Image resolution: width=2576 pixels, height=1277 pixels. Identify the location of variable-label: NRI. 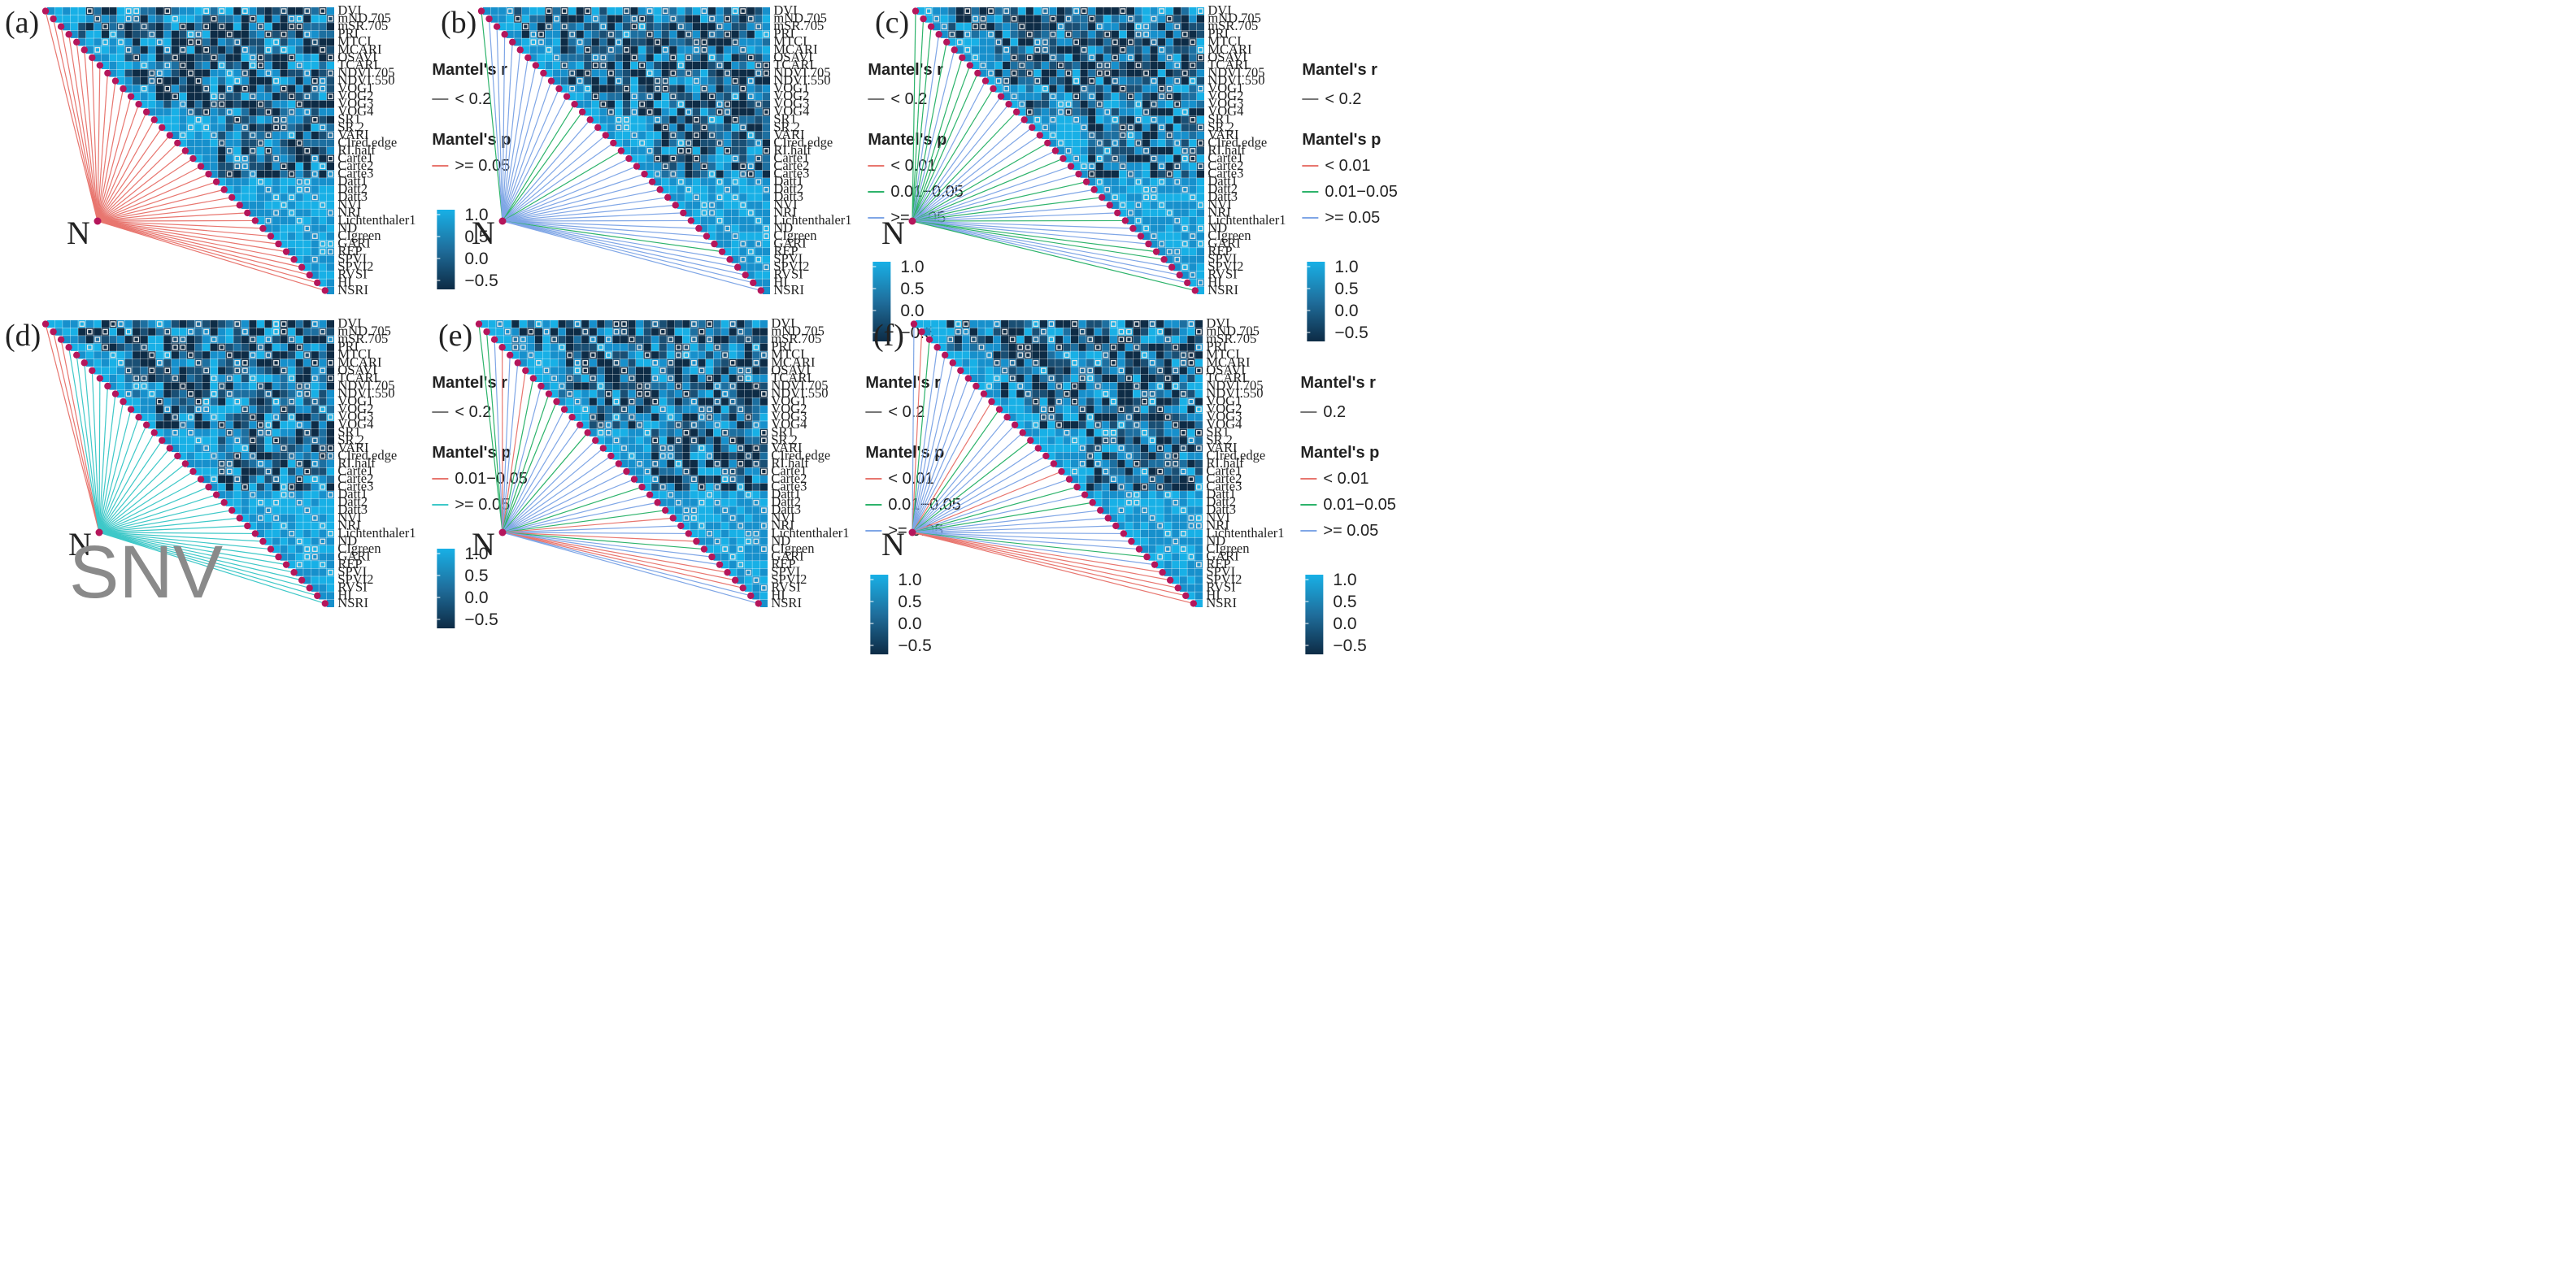
(783, 524).